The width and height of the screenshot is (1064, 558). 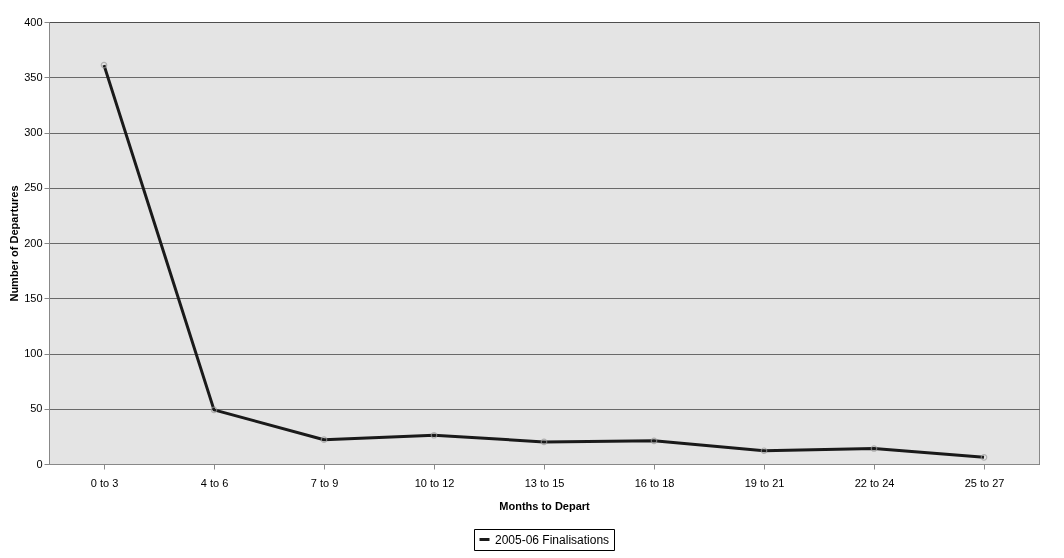 What do you see at coordinates (33, 353) in the screenshot?
I see `y-tick-label: 100` at bounding box center [33, 353].